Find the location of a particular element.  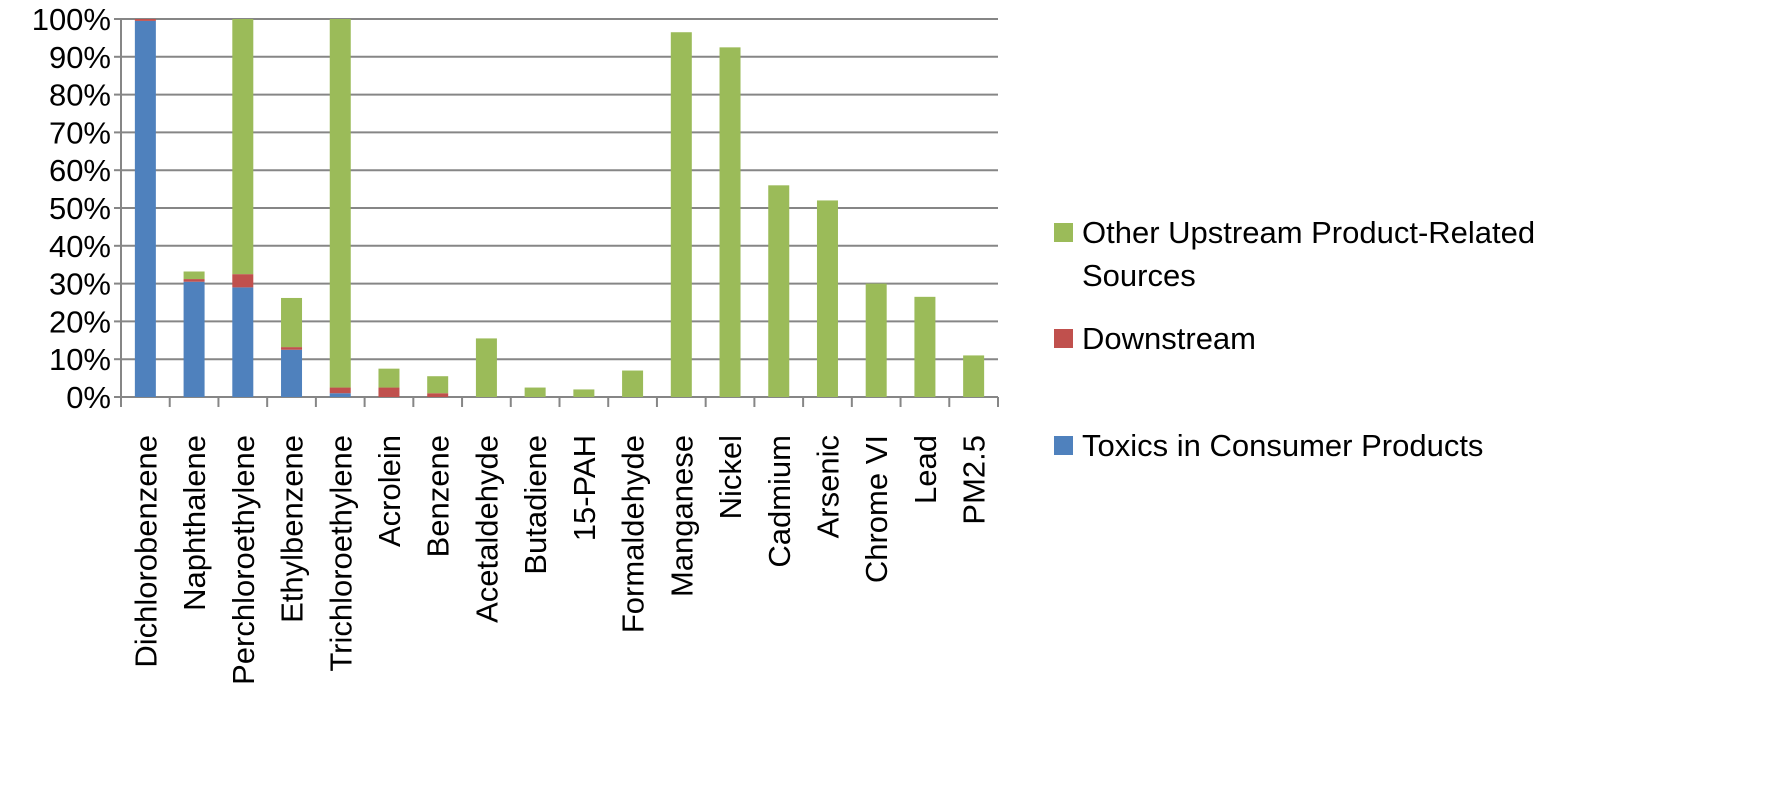

y-tick-label: 20% is located at coordinates (80, 321).